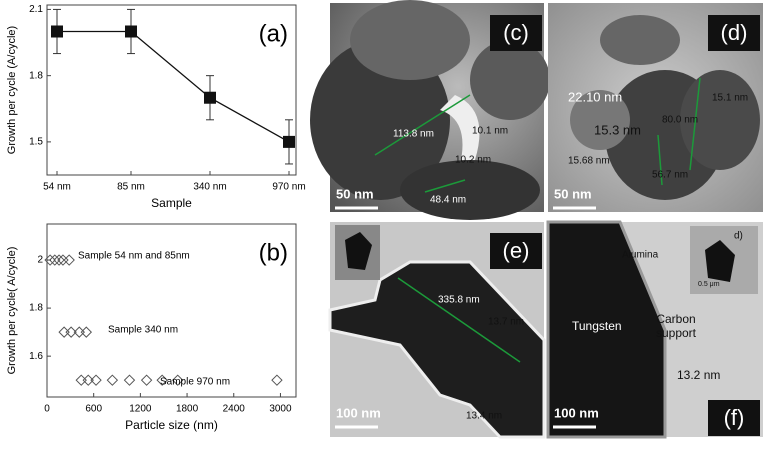 Image resolution: width=765 pixels, height=454 pixels. I want to click on panel-label: (a), so click(273, 33).